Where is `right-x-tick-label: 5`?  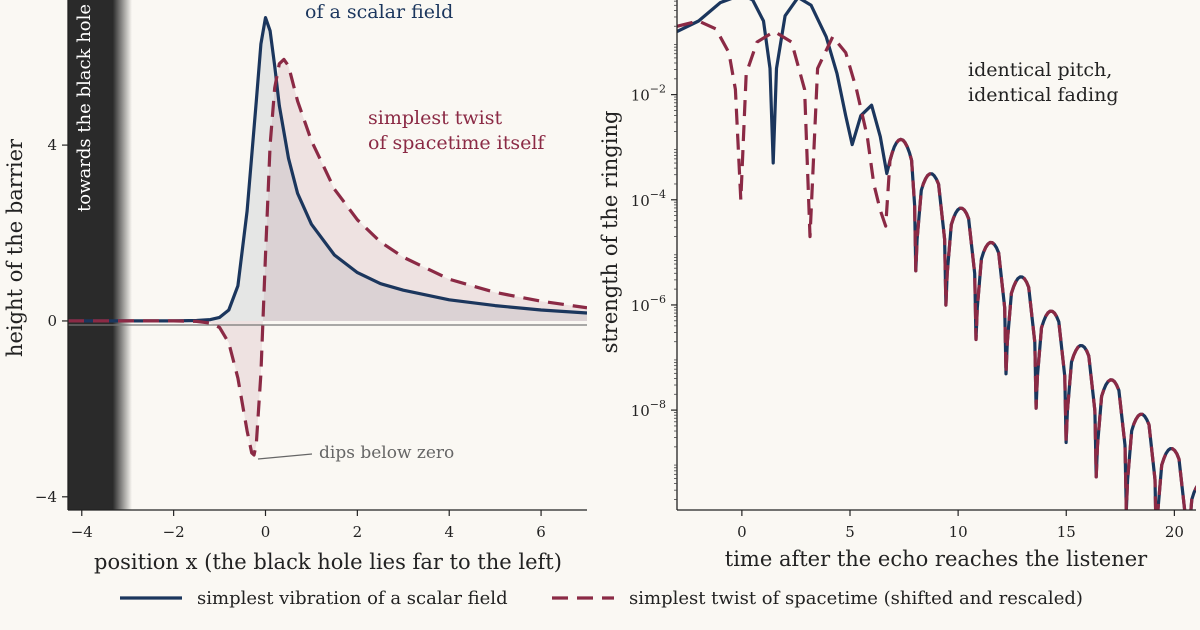 right-x-tick-label: 5 is located at coordinates (850, 532).